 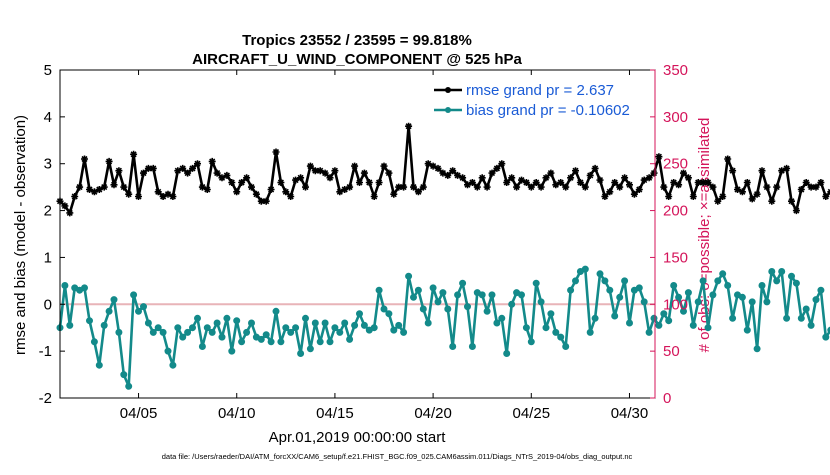 I want to click on y-left-tick-label: -1, so click(x=45, y=351).